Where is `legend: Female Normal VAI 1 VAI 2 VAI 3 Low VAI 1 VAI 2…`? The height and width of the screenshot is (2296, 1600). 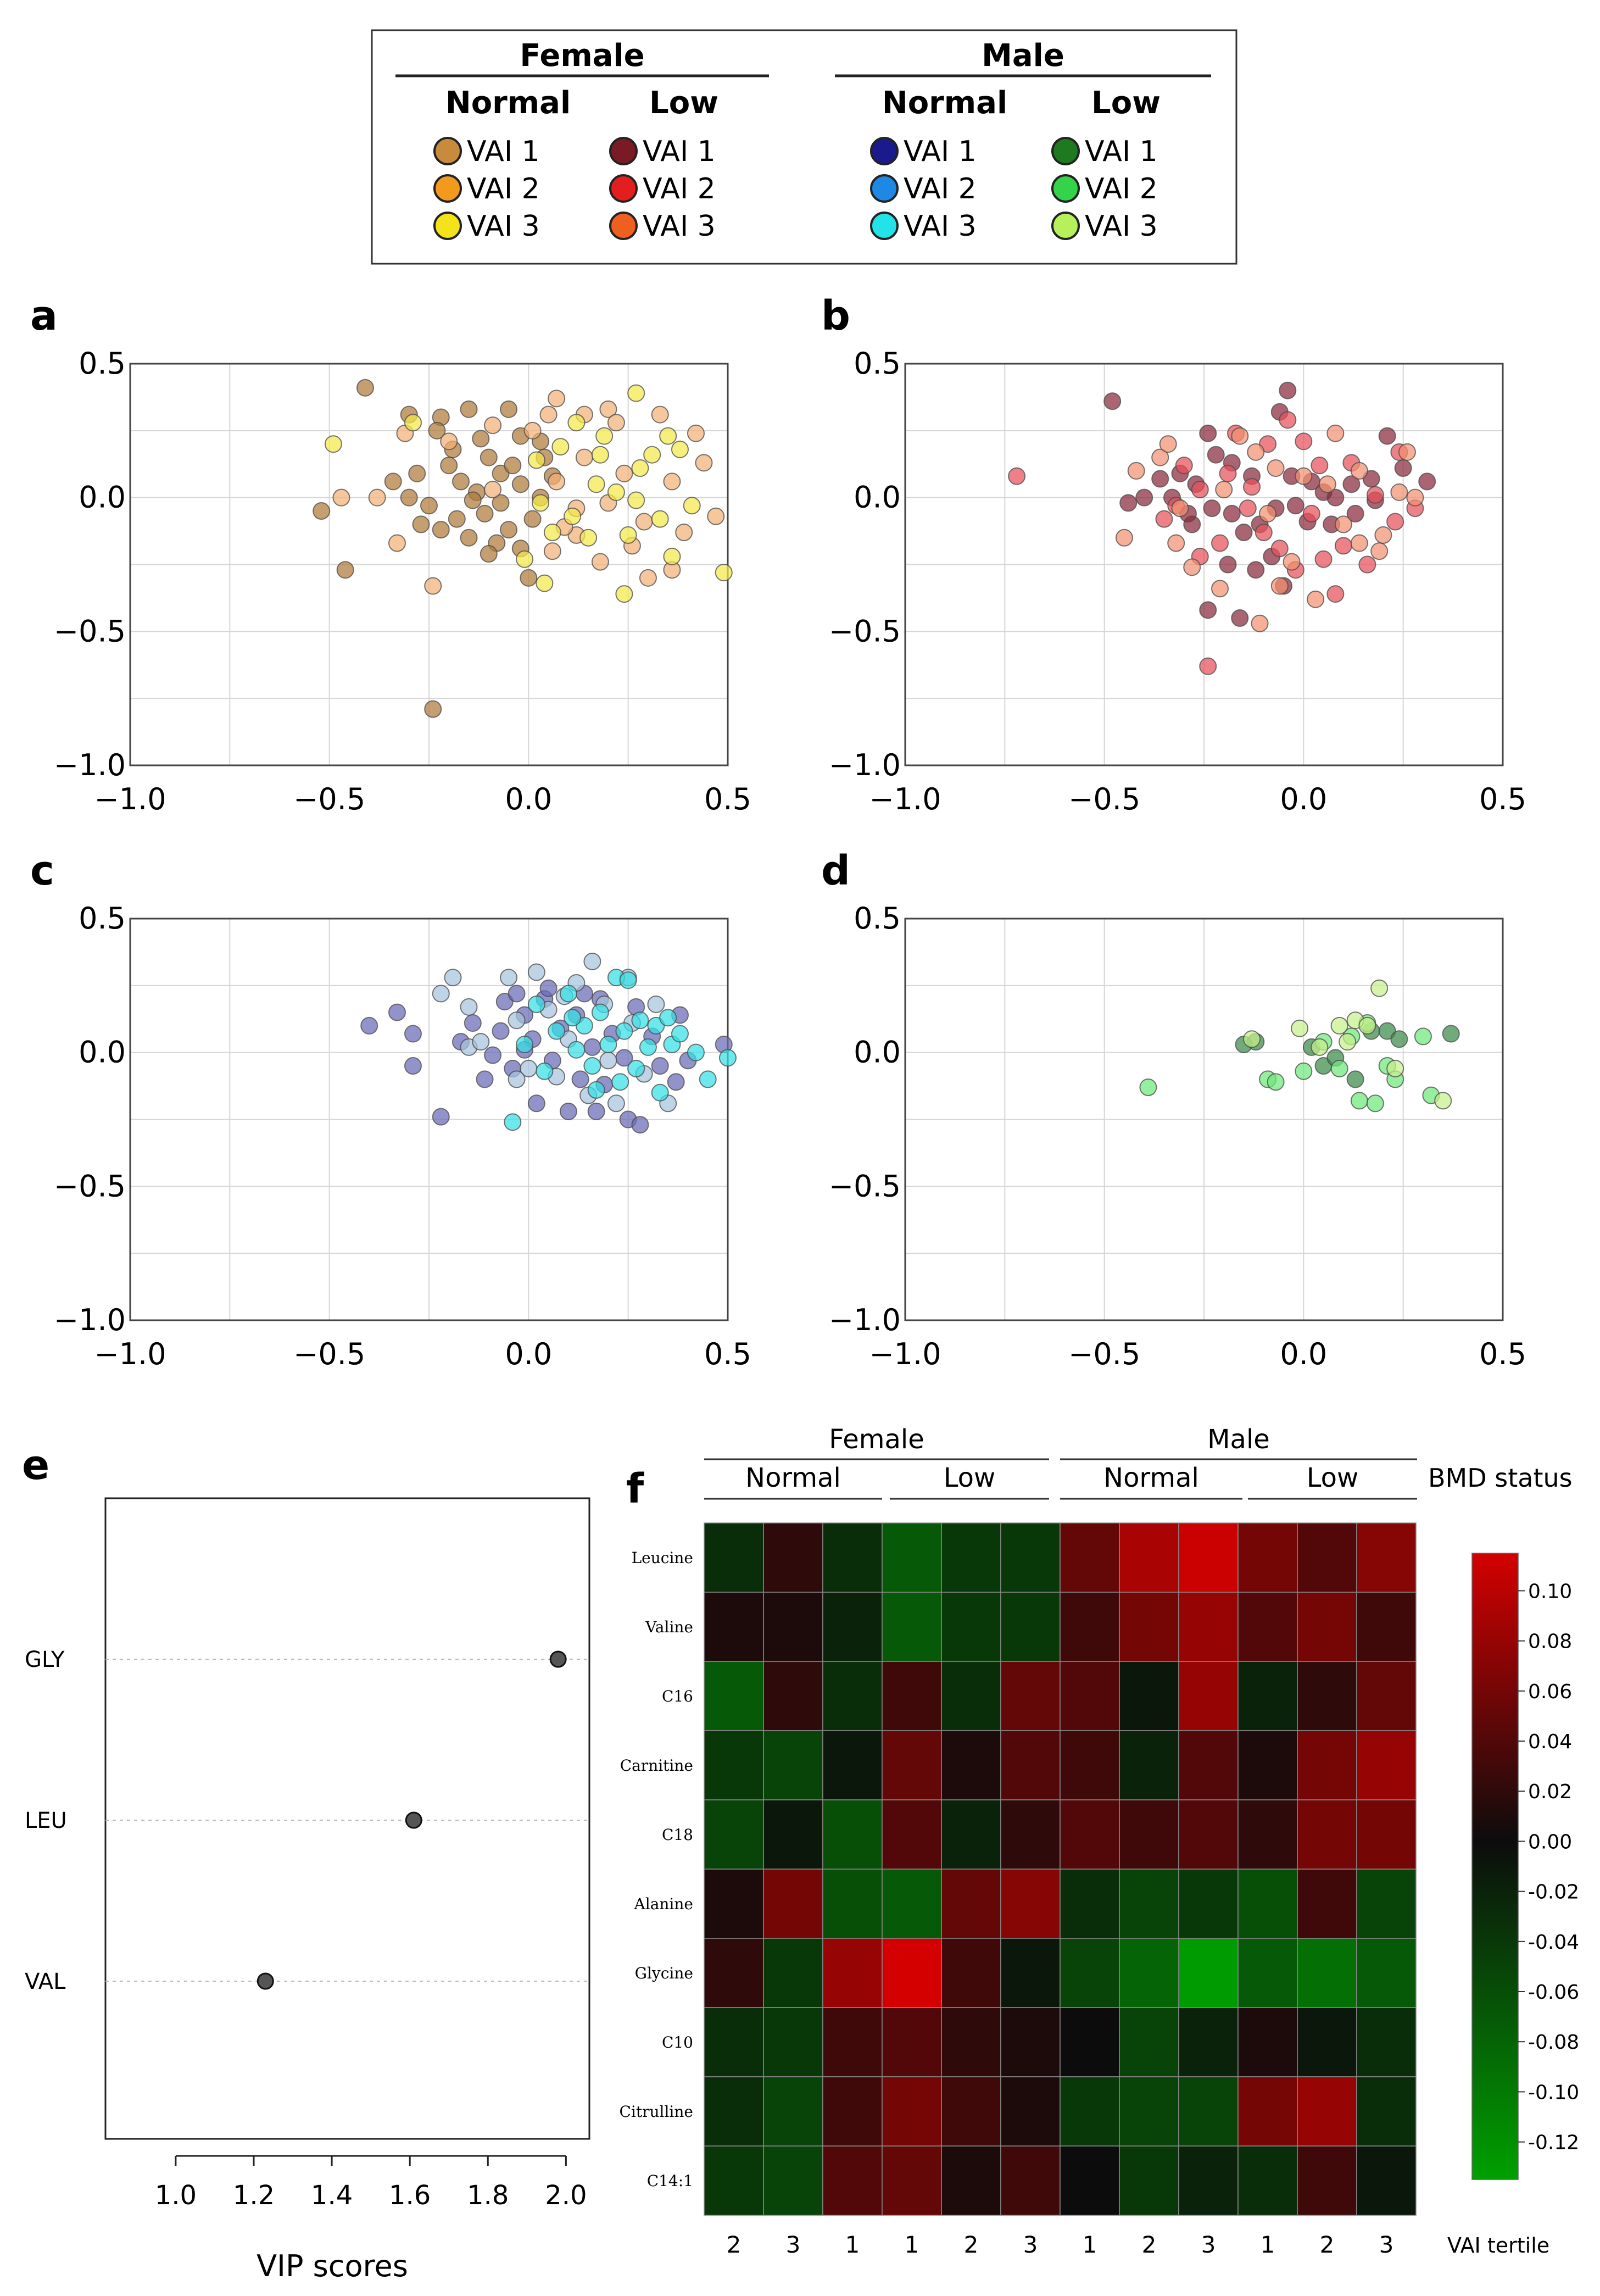 legend: Female Normal VAI 1 VAI 2 VAI 3 Low VAI 1 VAI 2… is located at coordinates (804, 147).